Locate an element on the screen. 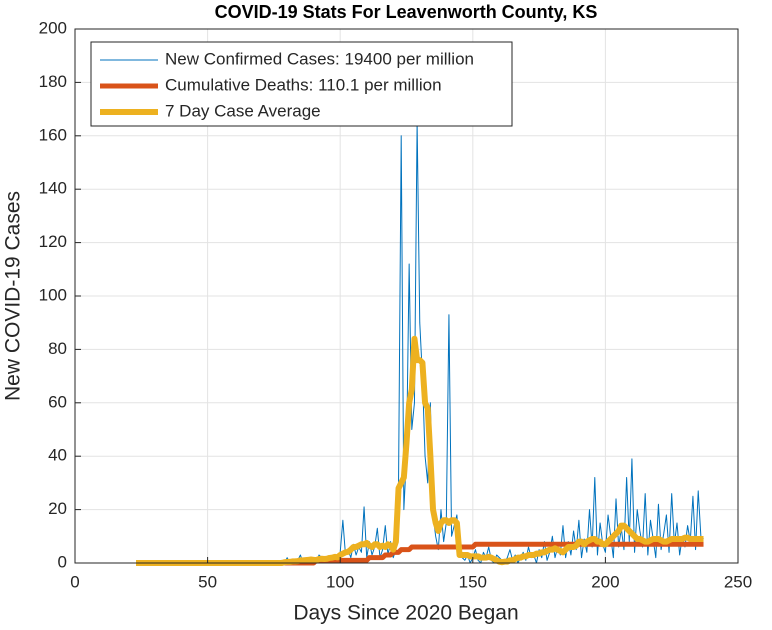 This screenshot has width=772, height=630. y-tick-label: 40 is located at coordinates (57, 455).